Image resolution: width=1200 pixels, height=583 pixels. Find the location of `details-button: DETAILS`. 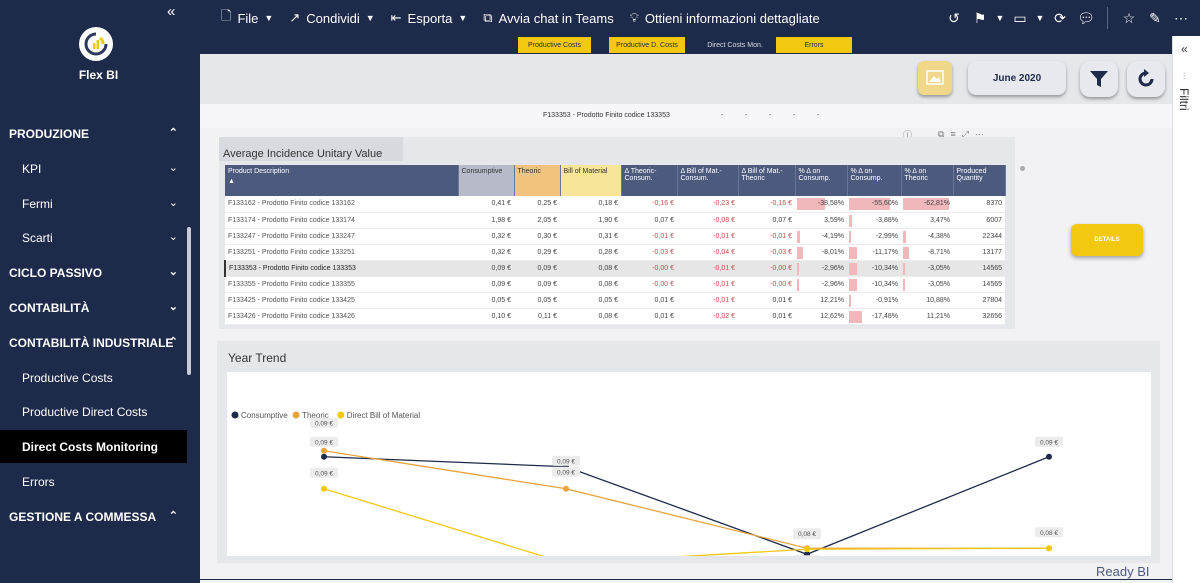

details-button: DETAILS is located at coordinates (1107, 240).